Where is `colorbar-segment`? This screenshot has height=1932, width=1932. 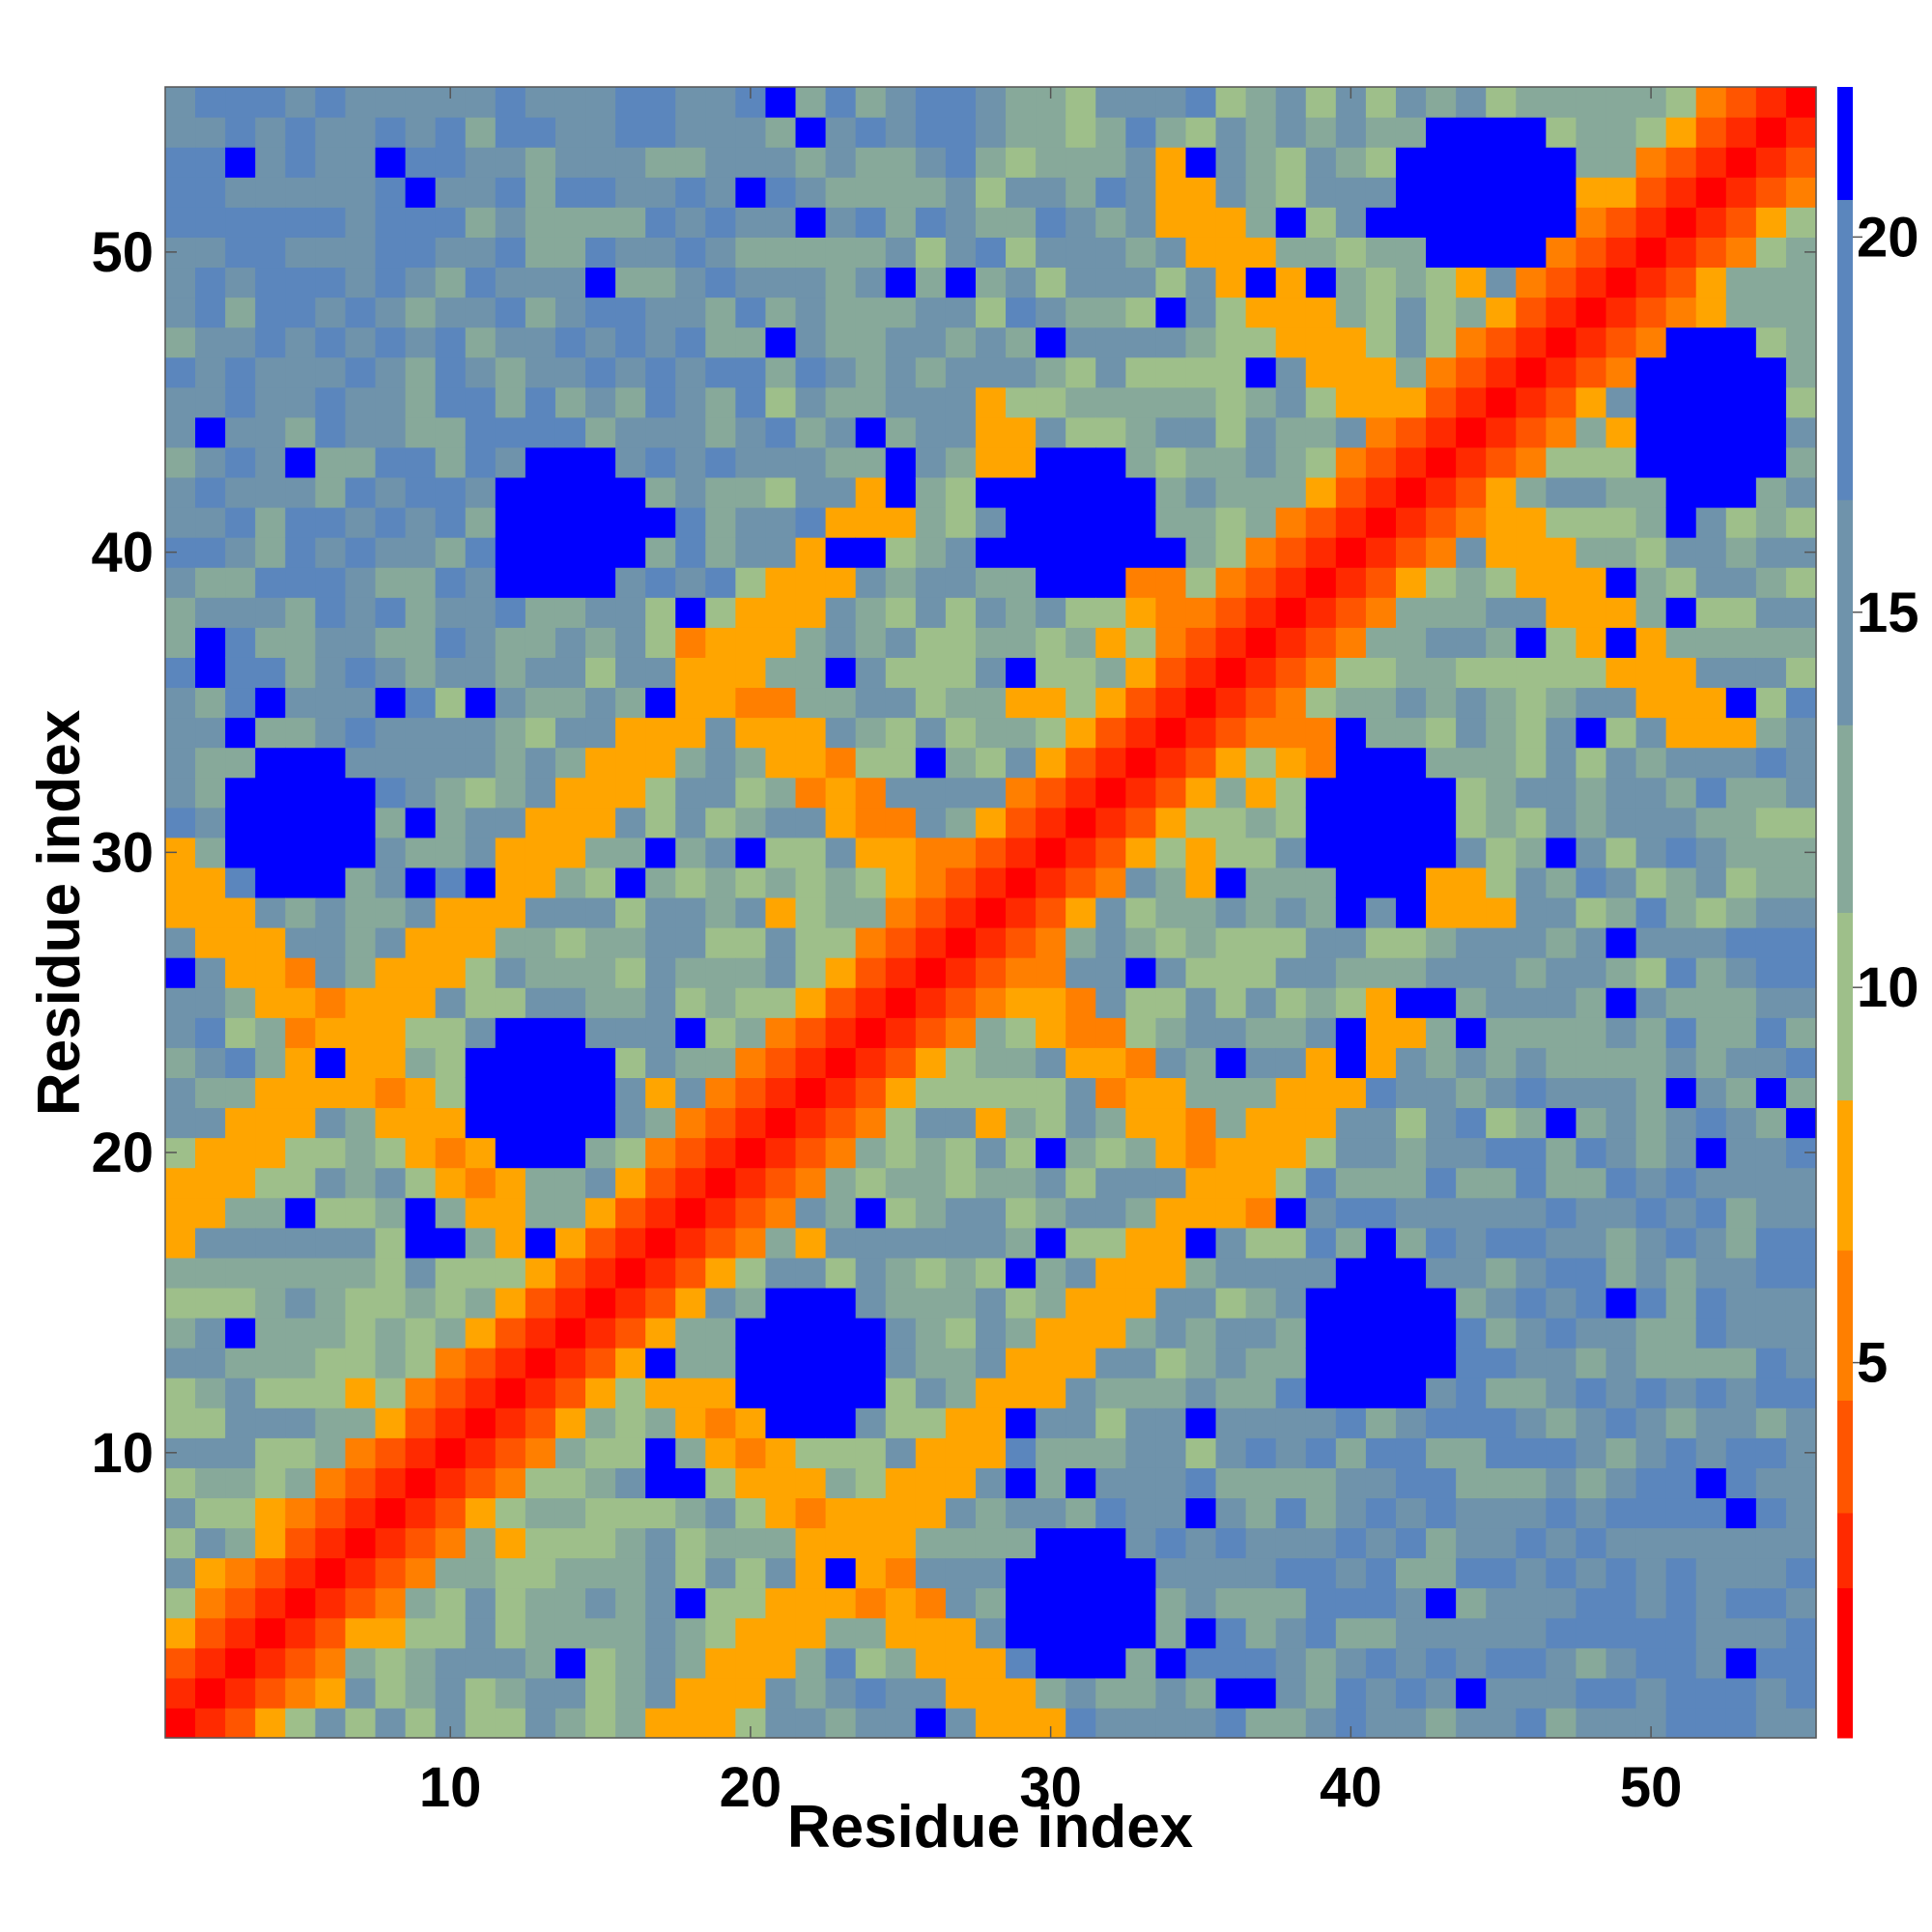 colorbar-segment is located at coordinates (1845, 1457).